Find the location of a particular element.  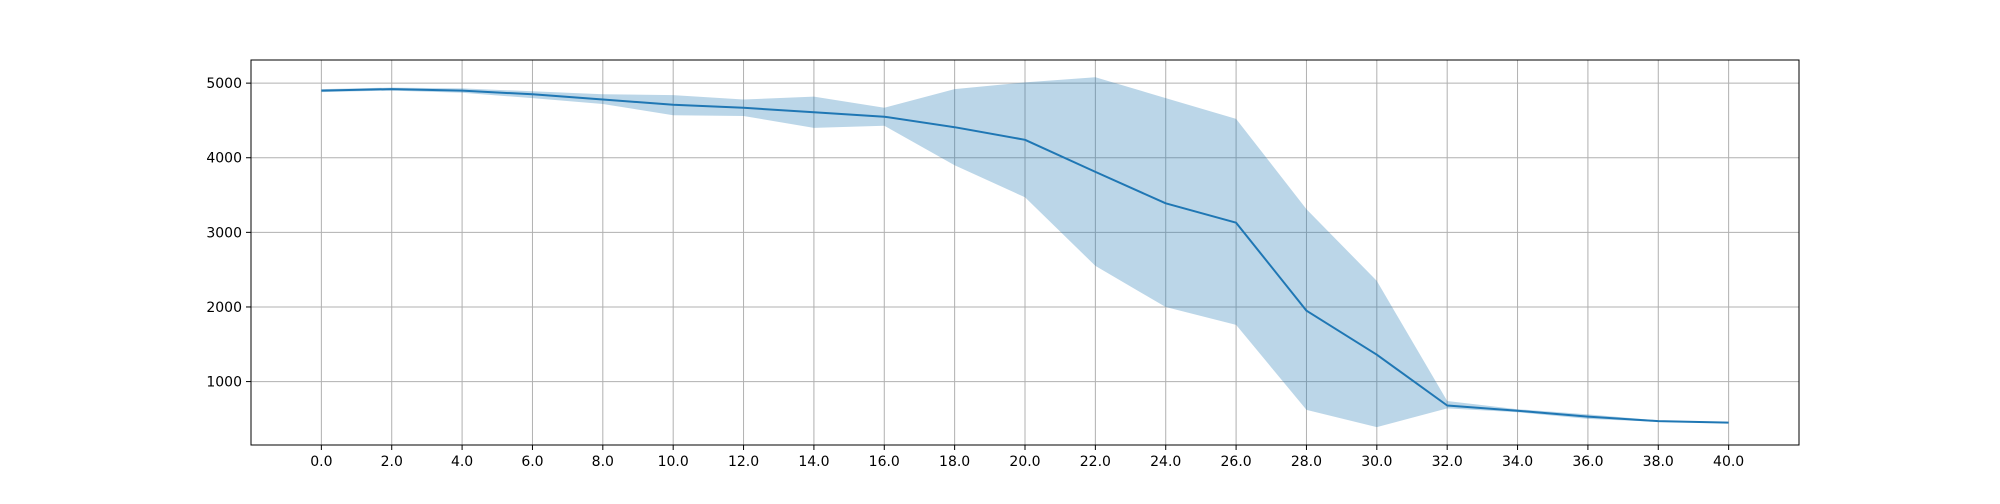

y-axis: 1000 2000 3000 4000 5000 is located at coordinates (228, 233).